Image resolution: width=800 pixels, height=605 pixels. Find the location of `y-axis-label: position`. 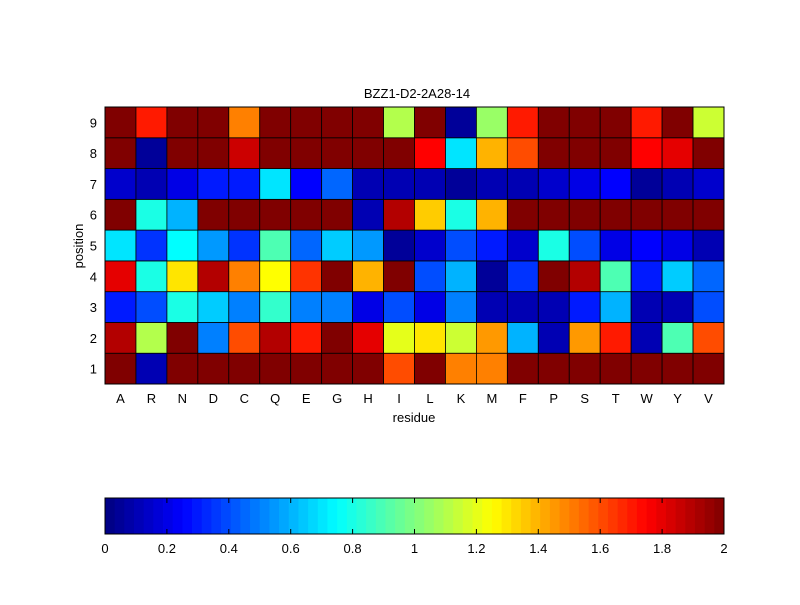

y-axis-label: position is located at coordinates (78, 246).